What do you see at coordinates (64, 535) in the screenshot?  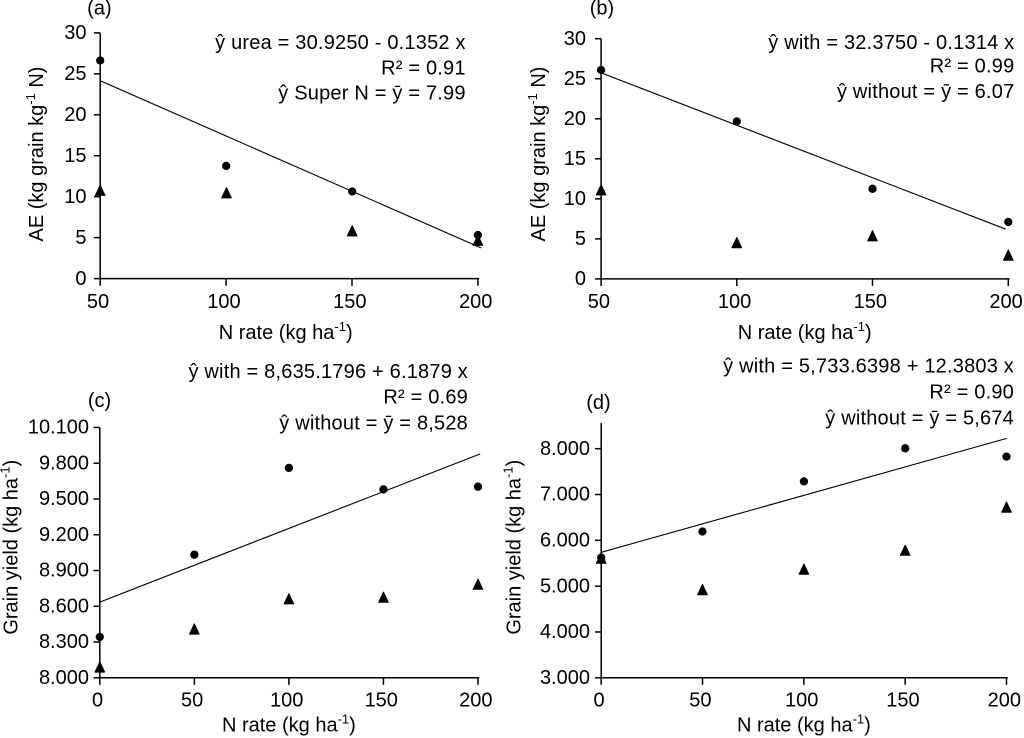 I see `svg-text: 9.200` at bounding box center [64, 535].